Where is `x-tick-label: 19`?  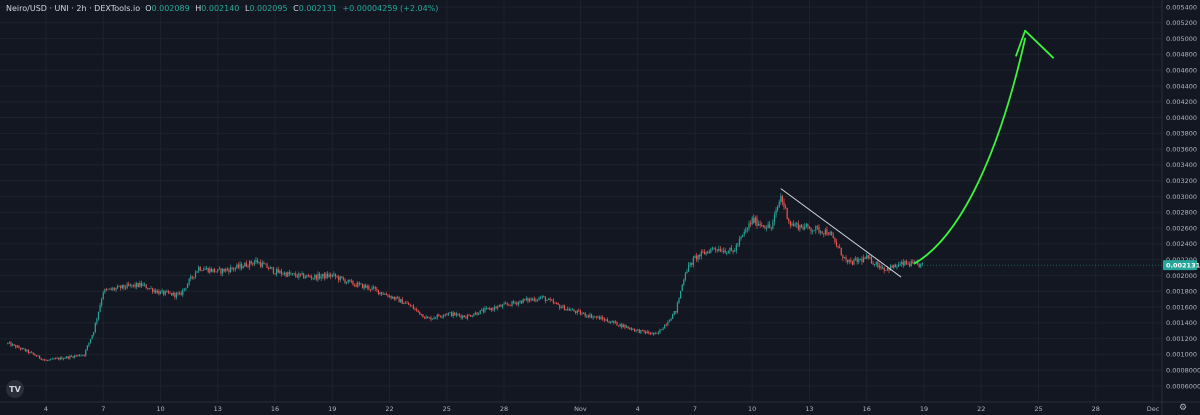 x-tick-label: 19 is located at coordinates (332, 409).